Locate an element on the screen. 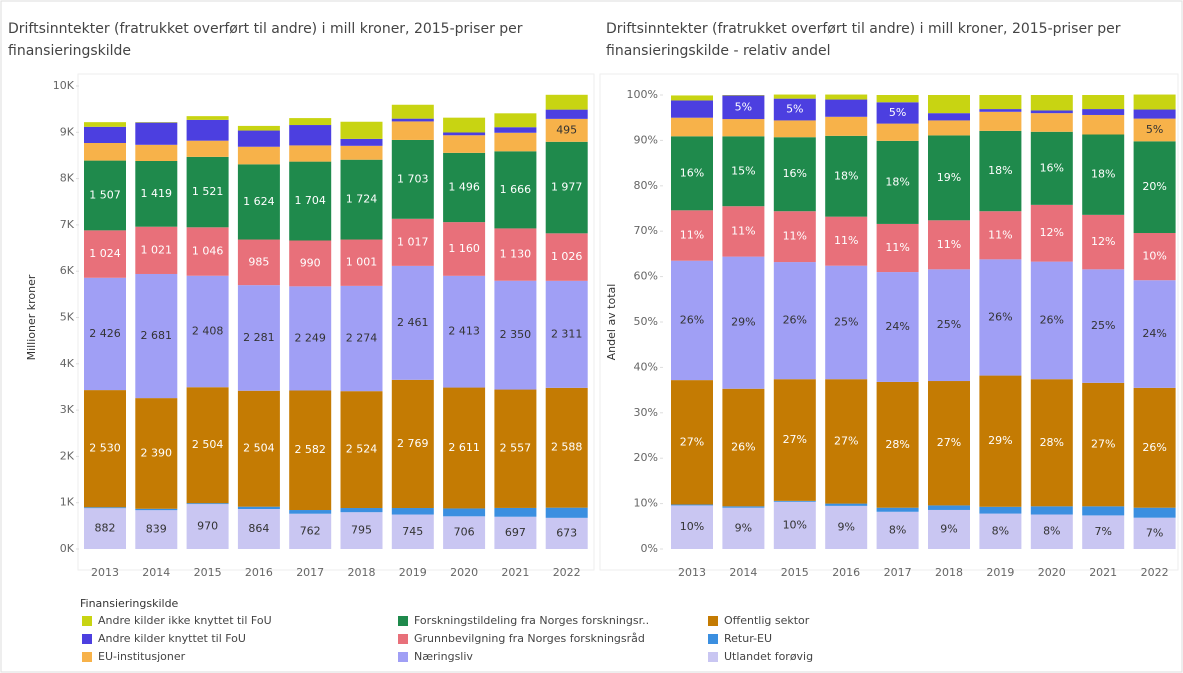 The height and width of the screenshot is (673, 1183). data-label: 2 281 is located at coordinates (259, 337).